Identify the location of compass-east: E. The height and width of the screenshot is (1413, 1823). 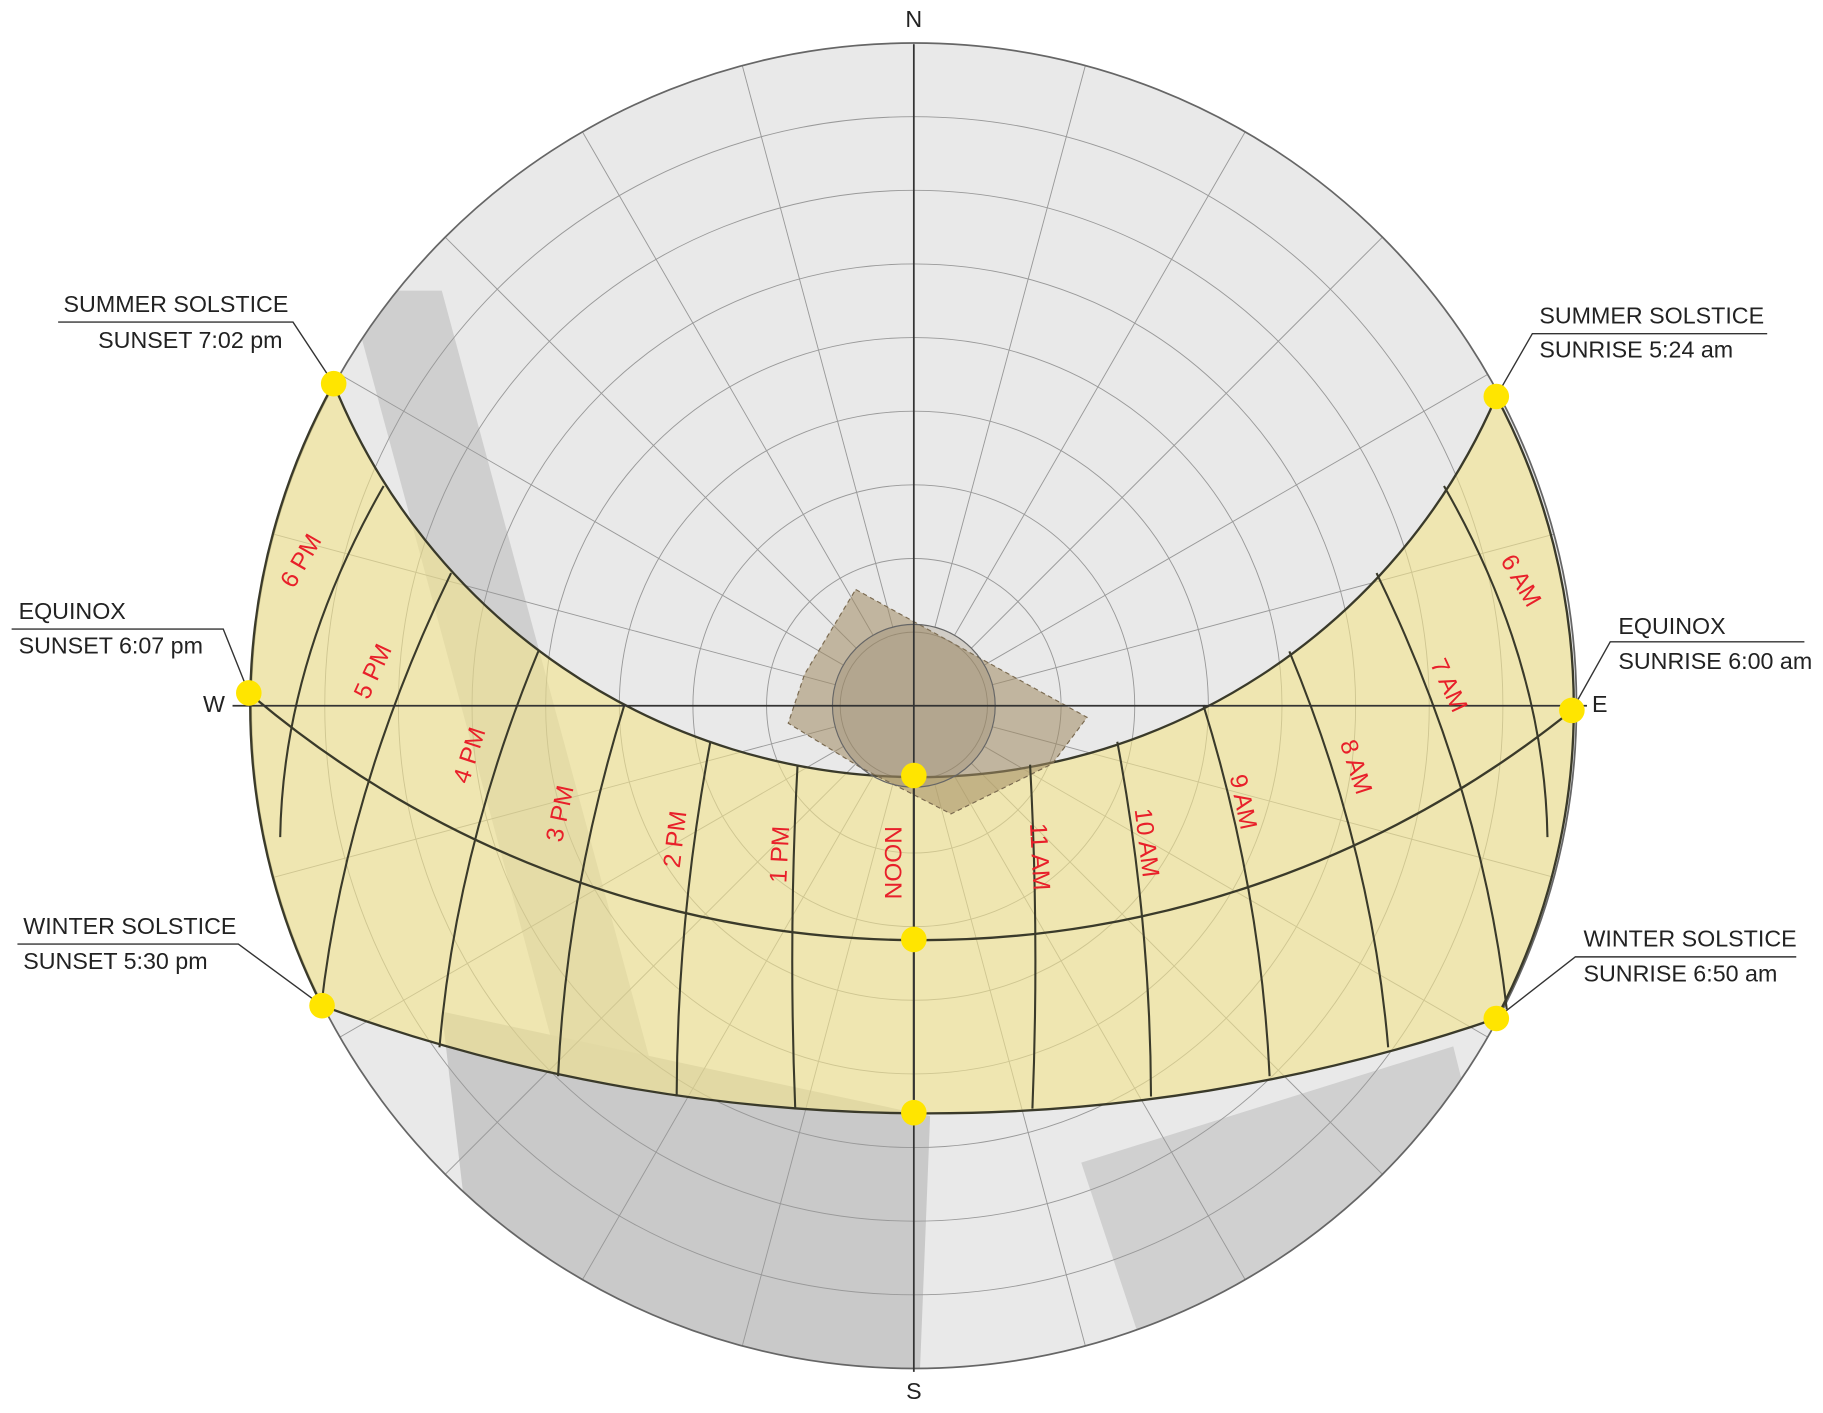
(1600, 704).